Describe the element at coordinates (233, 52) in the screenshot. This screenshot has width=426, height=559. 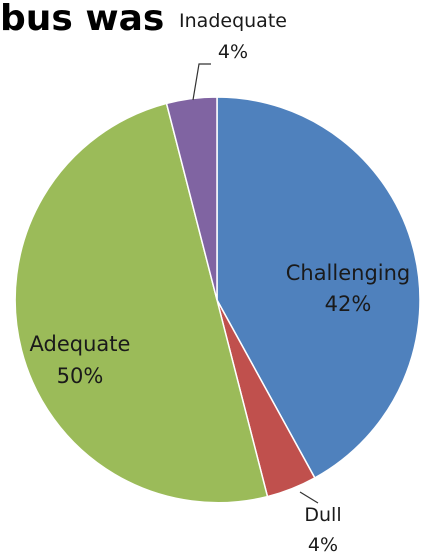
I see `slice-value-inadequate: 4%` at that location.